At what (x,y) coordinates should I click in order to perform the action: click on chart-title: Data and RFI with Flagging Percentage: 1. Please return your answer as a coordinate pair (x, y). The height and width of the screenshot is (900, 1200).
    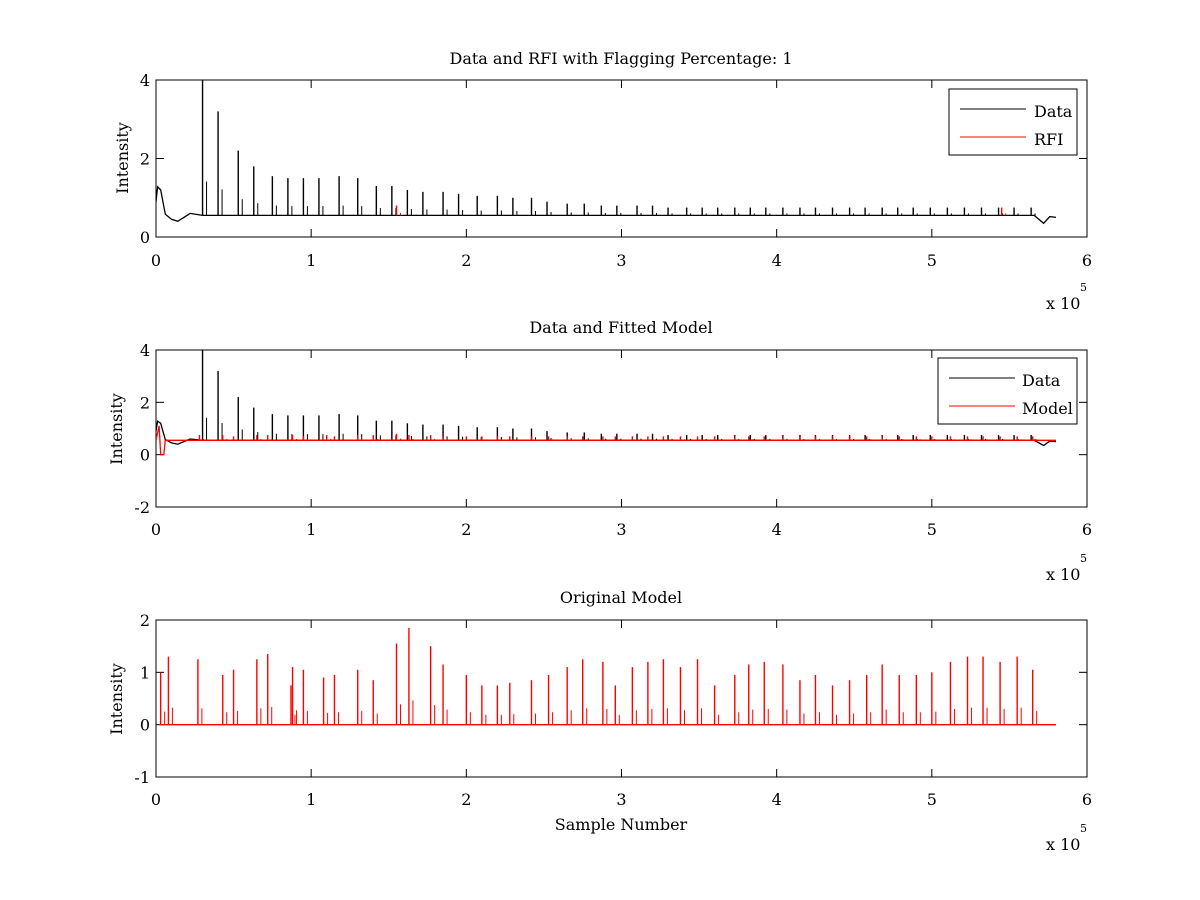
    Looking at the image, I should click on (620, 58).